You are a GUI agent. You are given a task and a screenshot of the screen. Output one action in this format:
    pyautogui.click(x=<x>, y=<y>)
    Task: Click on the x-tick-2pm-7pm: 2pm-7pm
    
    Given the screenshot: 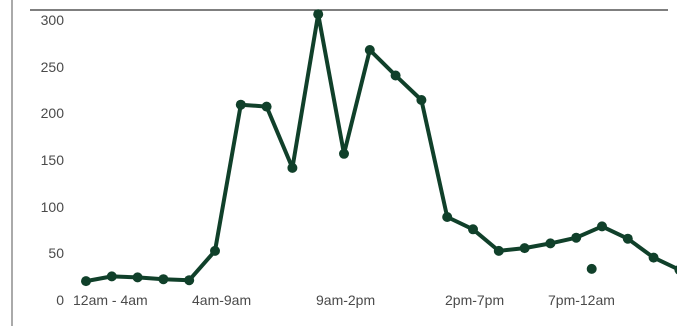 What is the action you would take?
    pyautogui.click(x=474, y=300)
    